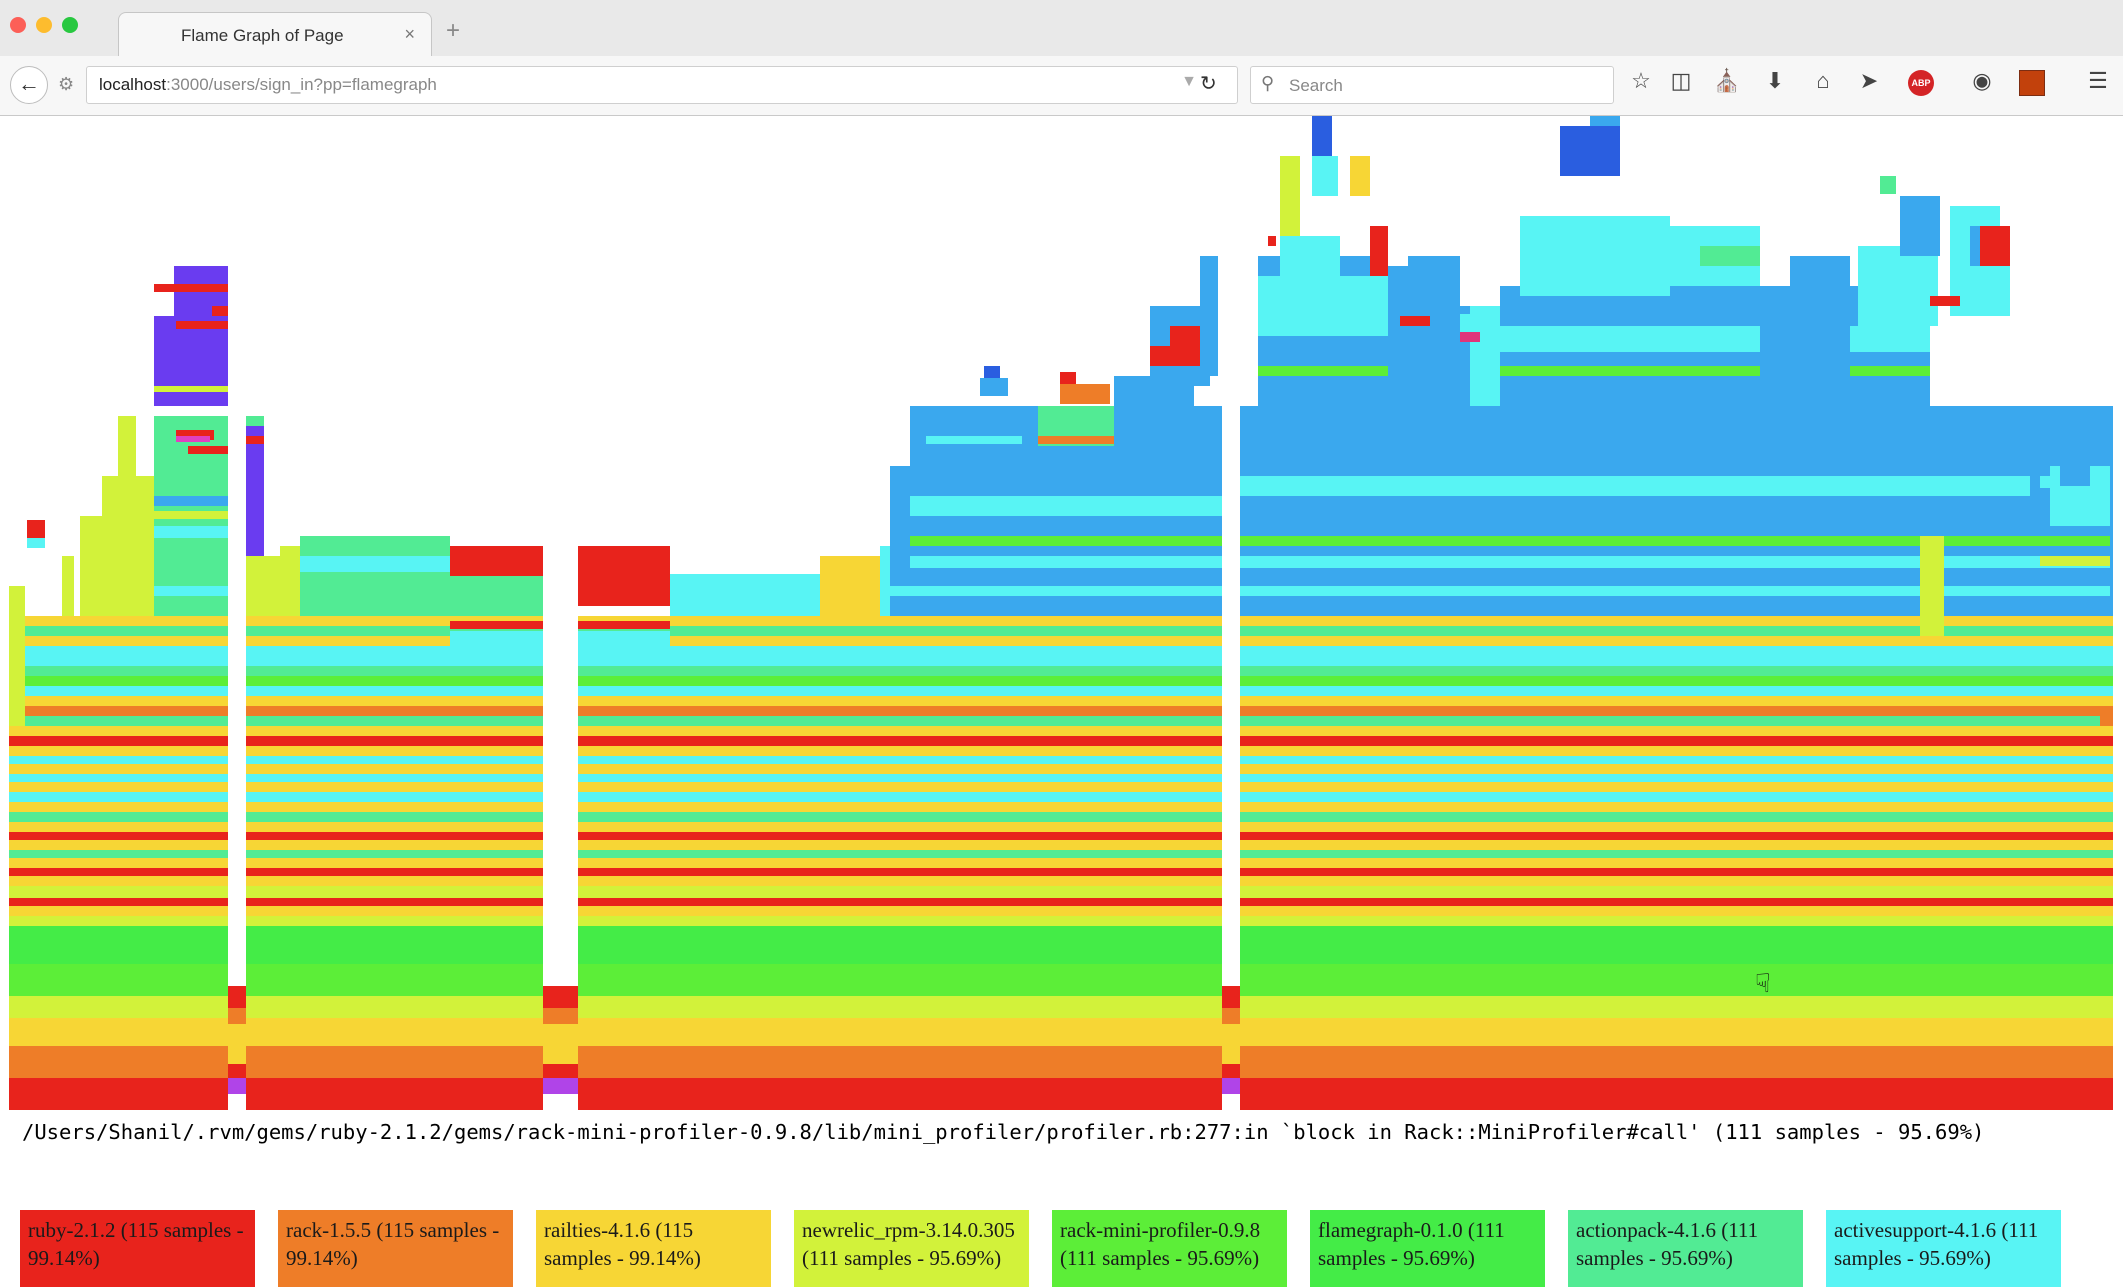 The height and width of the screenshot is (1287, 2123). What do you see at coordinates (1189, 81) in the screenshot?
I see `url-dropdown-icon: ▼` at bounding box center [1189, 81].